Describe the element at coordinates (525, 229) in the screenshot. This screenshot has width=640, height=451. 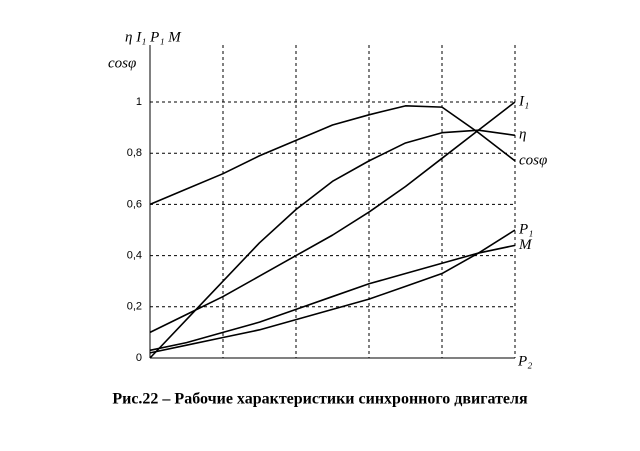
I see `legend-label: P₁` at that location.